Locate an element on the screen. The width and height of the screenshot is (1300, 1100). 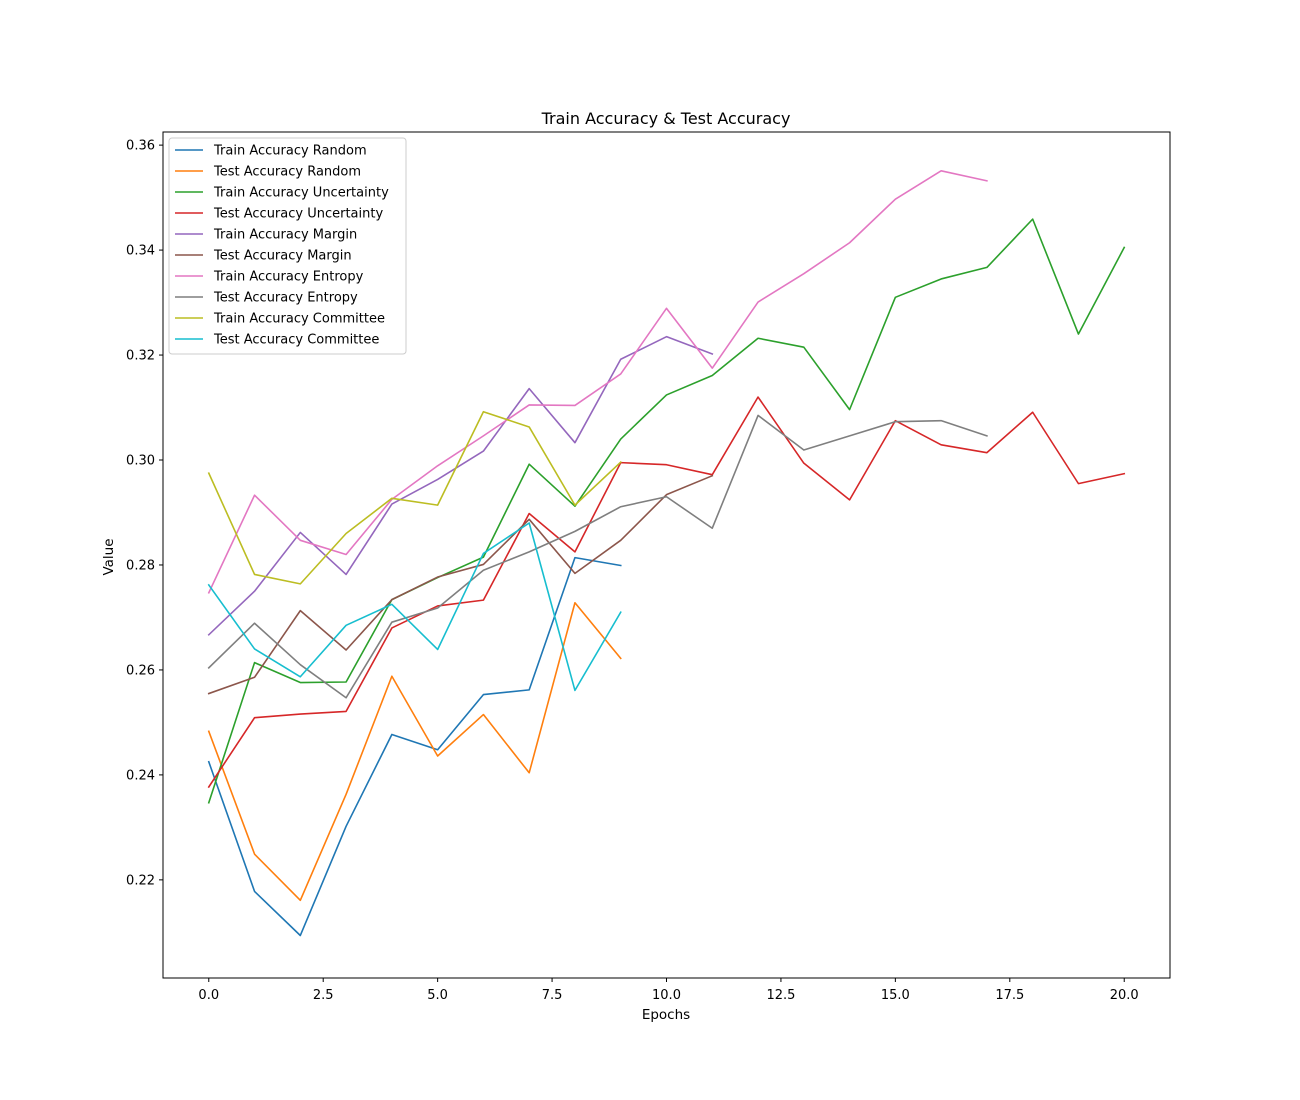
legend-label-train-accuracy-random: Train Accuracy Random is located at coordinates (290, 151).